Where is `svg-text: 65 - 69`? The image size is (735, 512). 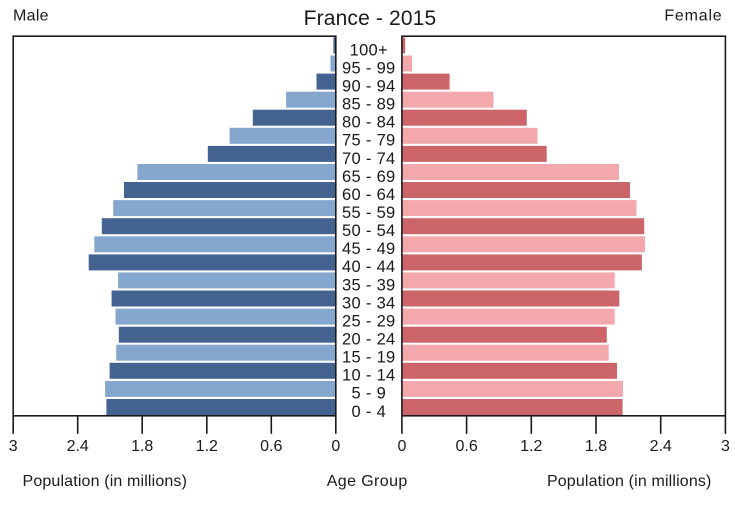 svg-text: 65 - 69 is located at coordinates (368, 177).